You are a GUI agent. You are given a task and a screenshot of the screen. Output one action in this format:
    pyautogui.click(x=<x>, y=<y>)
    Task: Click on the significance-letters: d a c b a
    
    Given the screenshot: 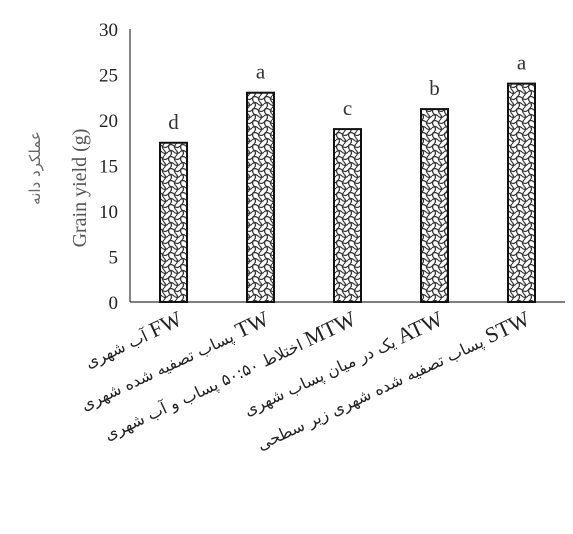 What is the action you would take?
    pyautogui.click(x=347, y=92)
    